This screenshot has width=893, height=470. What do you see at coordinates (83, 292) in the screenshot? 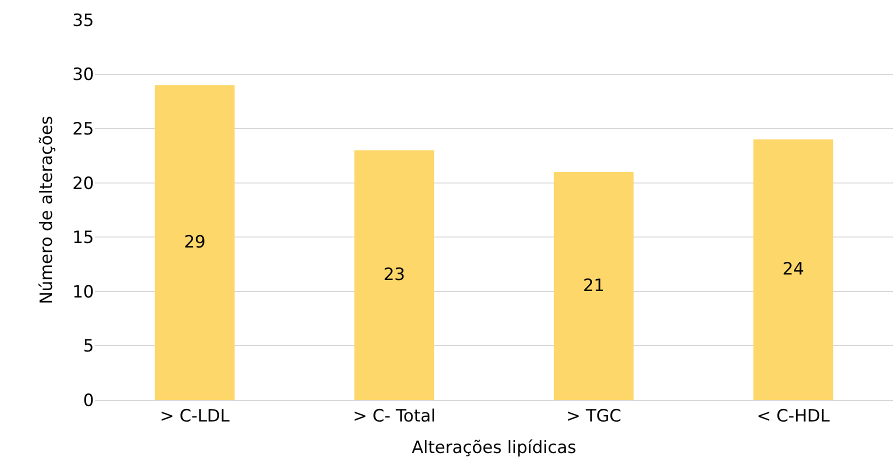
I see `y-tick-label: 10` at bounding box center [83, 292].